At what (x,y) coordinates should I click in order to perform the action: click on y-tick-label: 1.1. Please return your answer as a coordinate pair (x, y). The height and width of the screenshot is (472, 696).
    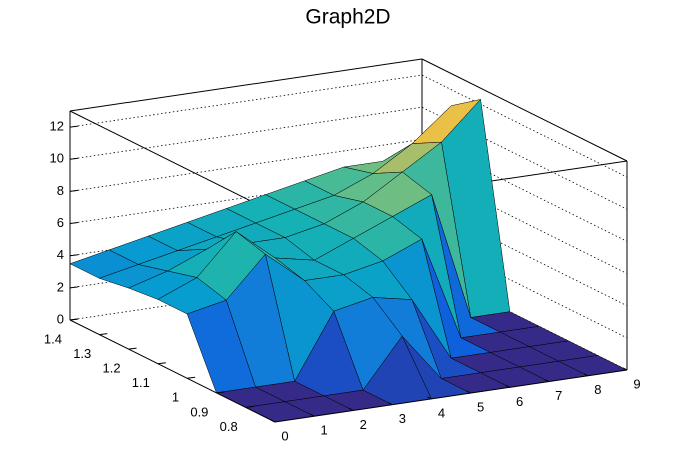
    Looking at the image, I should click on (141, 382).